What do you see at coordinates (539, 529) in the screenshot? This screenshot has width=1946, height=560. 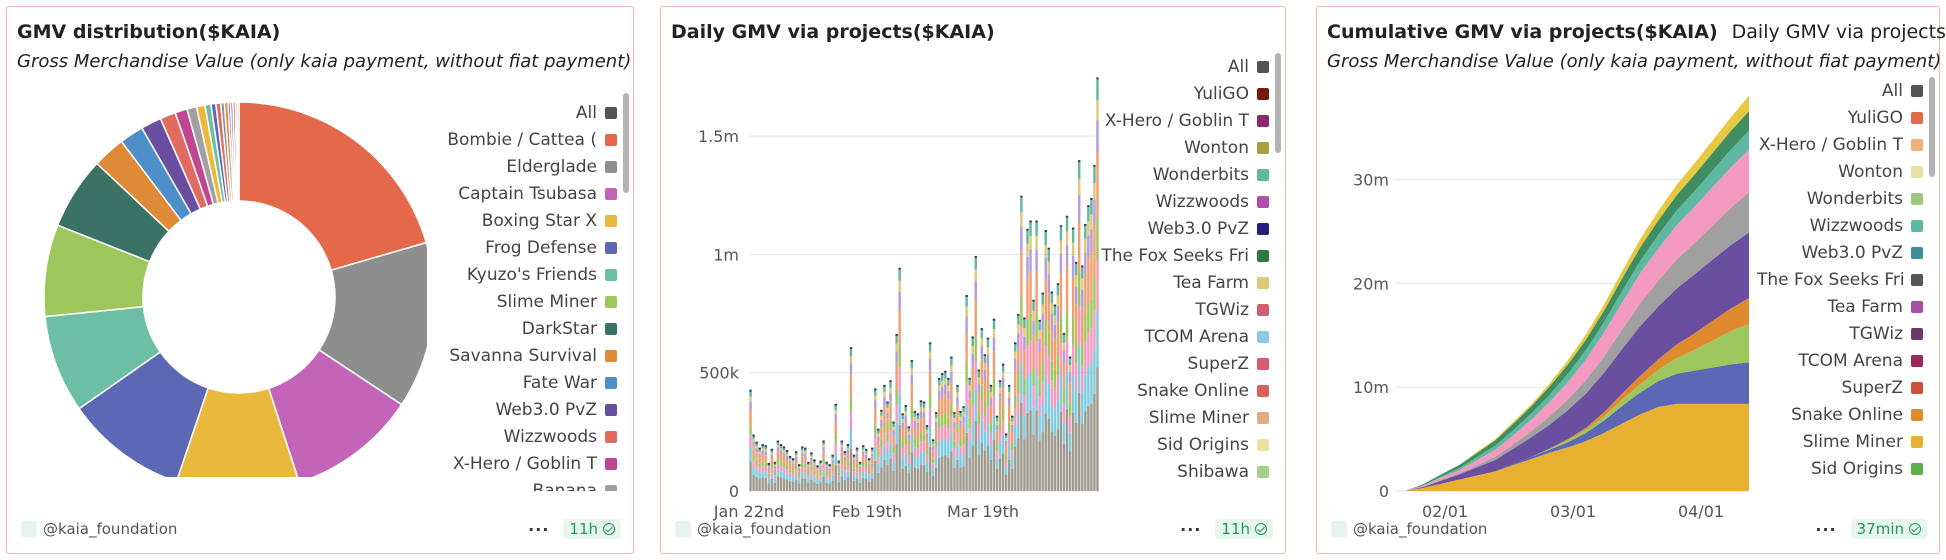 I see `more-options-icon: ···` at bounding box center [539, 529].